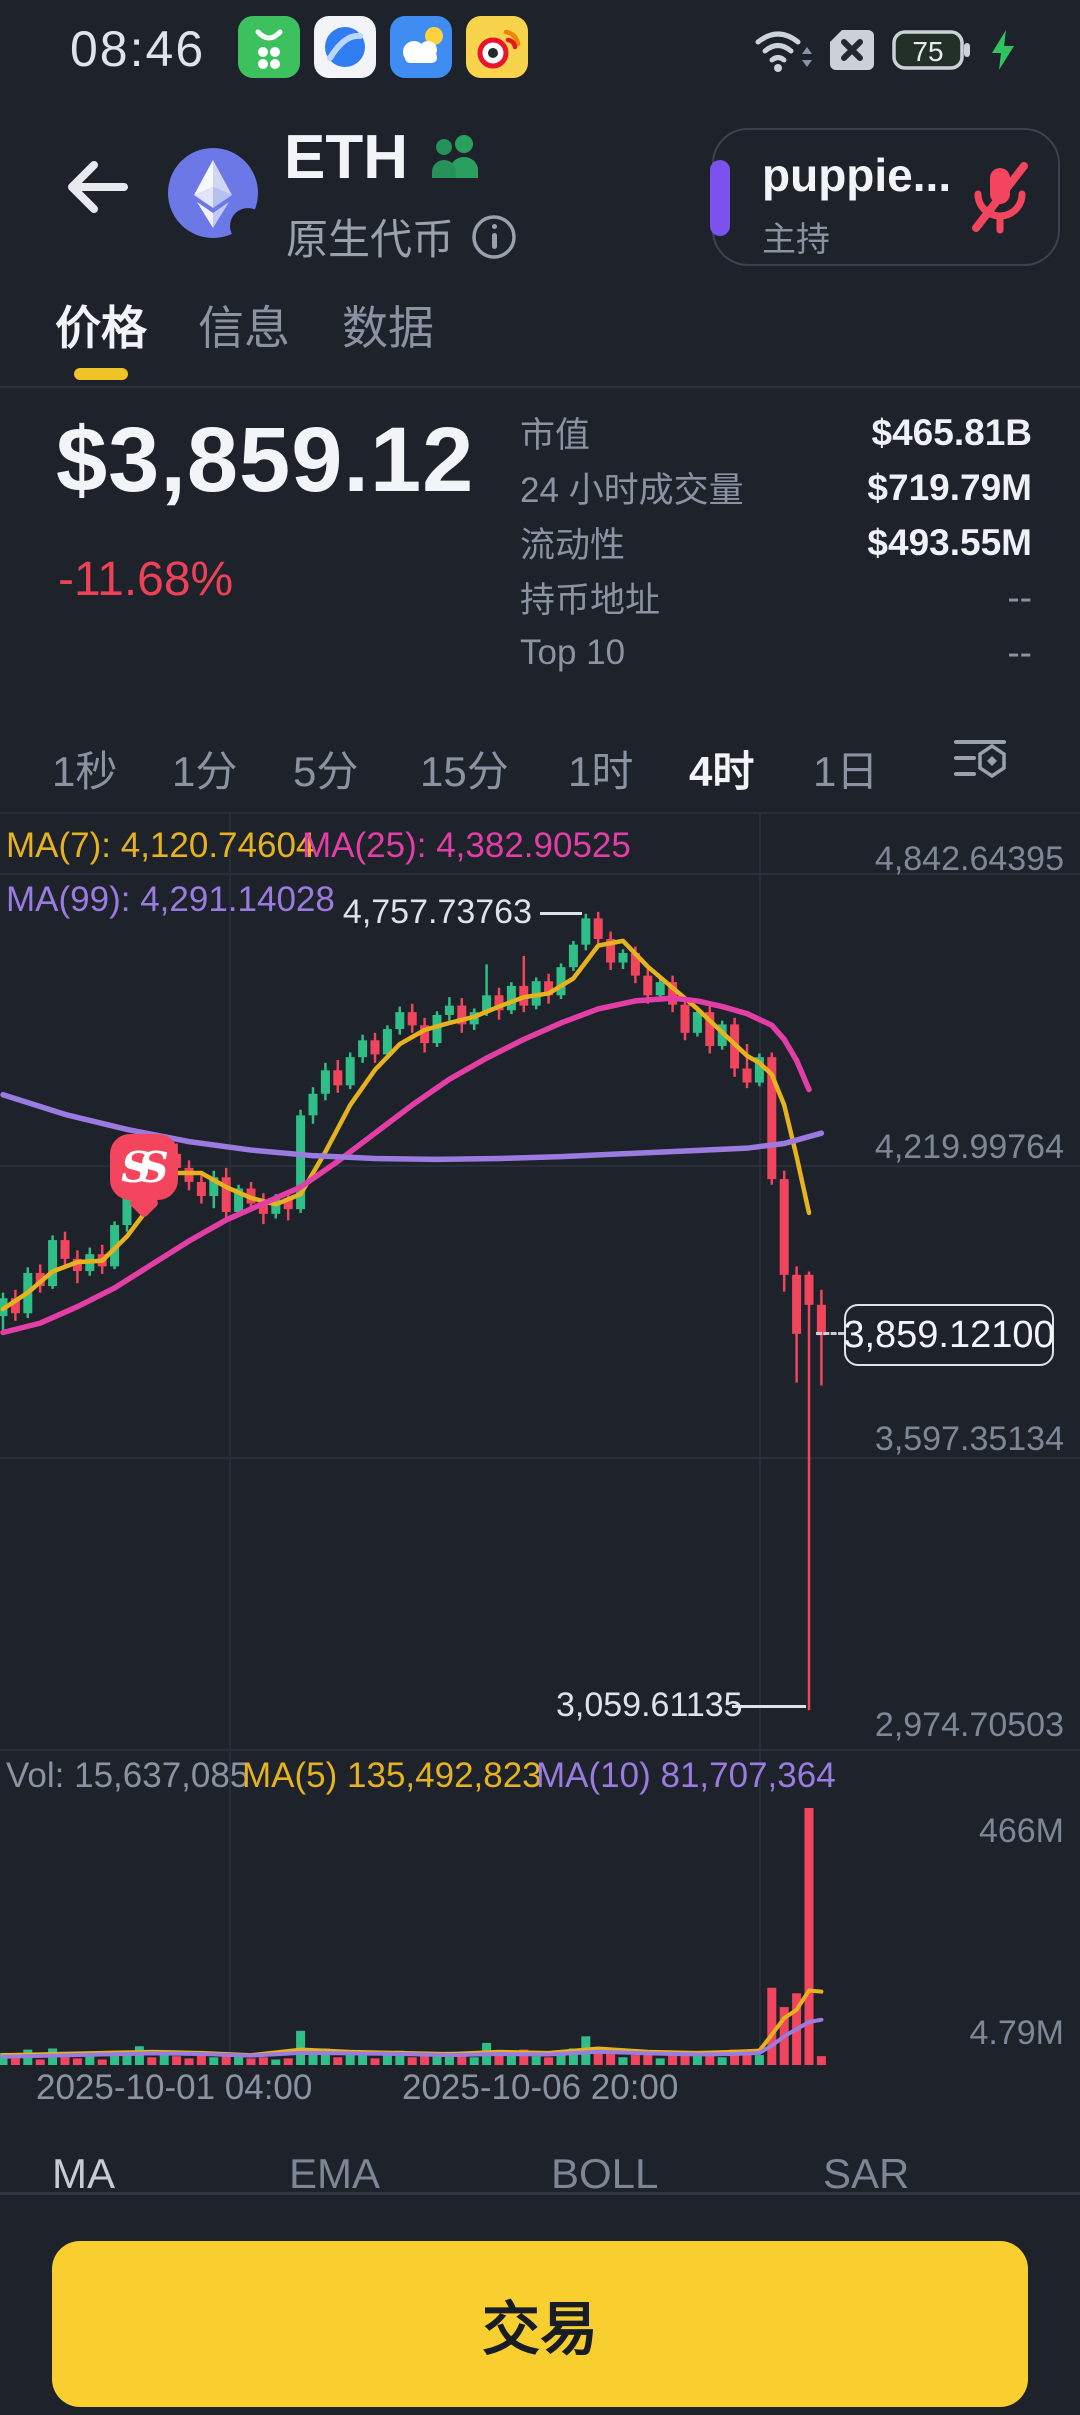 Image resolution: width=1080 pixels, height=2415 pixels. I want to click on marker-badge-text: SS, so click(145, 1167).